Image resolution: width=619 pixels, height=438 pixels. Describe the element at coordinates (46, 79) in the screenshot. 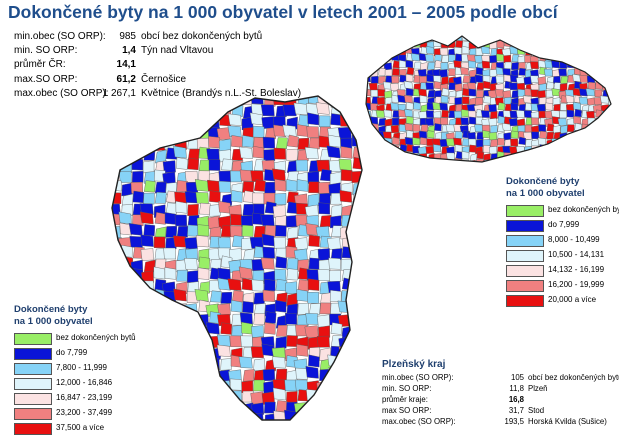

I see `stat-label: max.SO ORP:` at that location.